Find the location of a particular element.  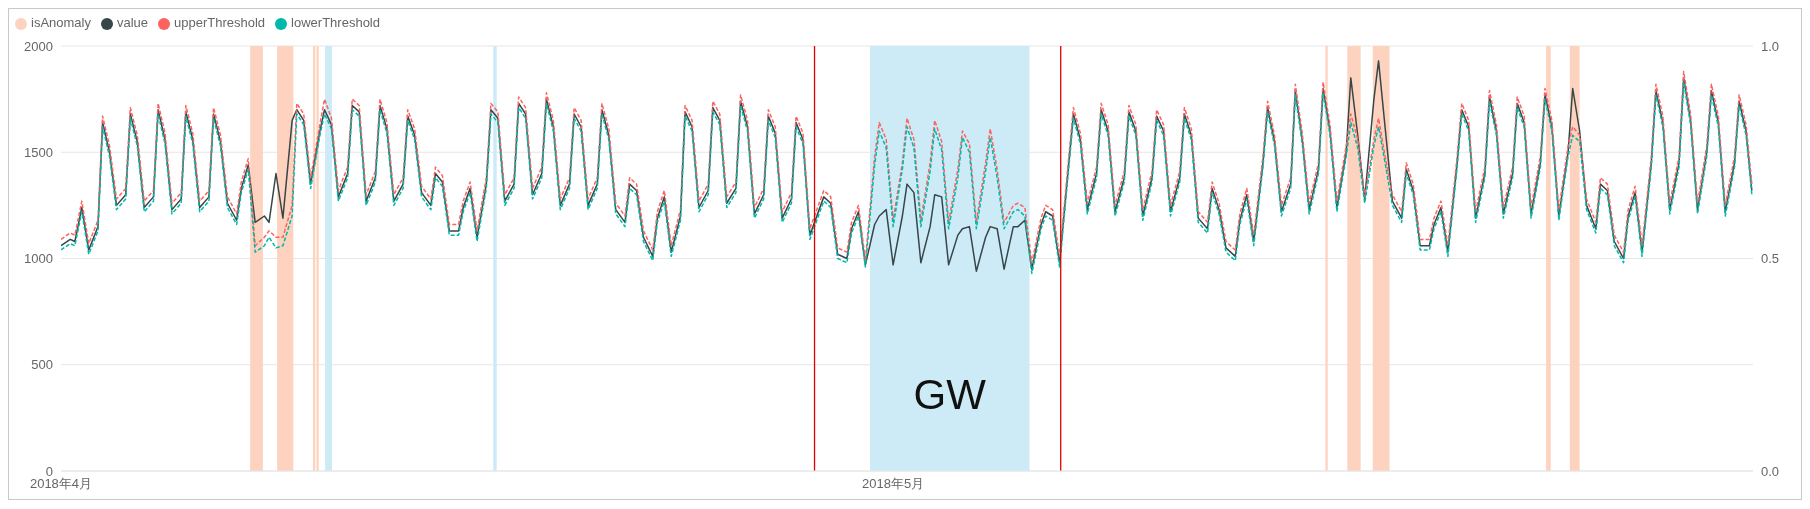

y-tick-label: 1500 is located at coordinates (38, 152).